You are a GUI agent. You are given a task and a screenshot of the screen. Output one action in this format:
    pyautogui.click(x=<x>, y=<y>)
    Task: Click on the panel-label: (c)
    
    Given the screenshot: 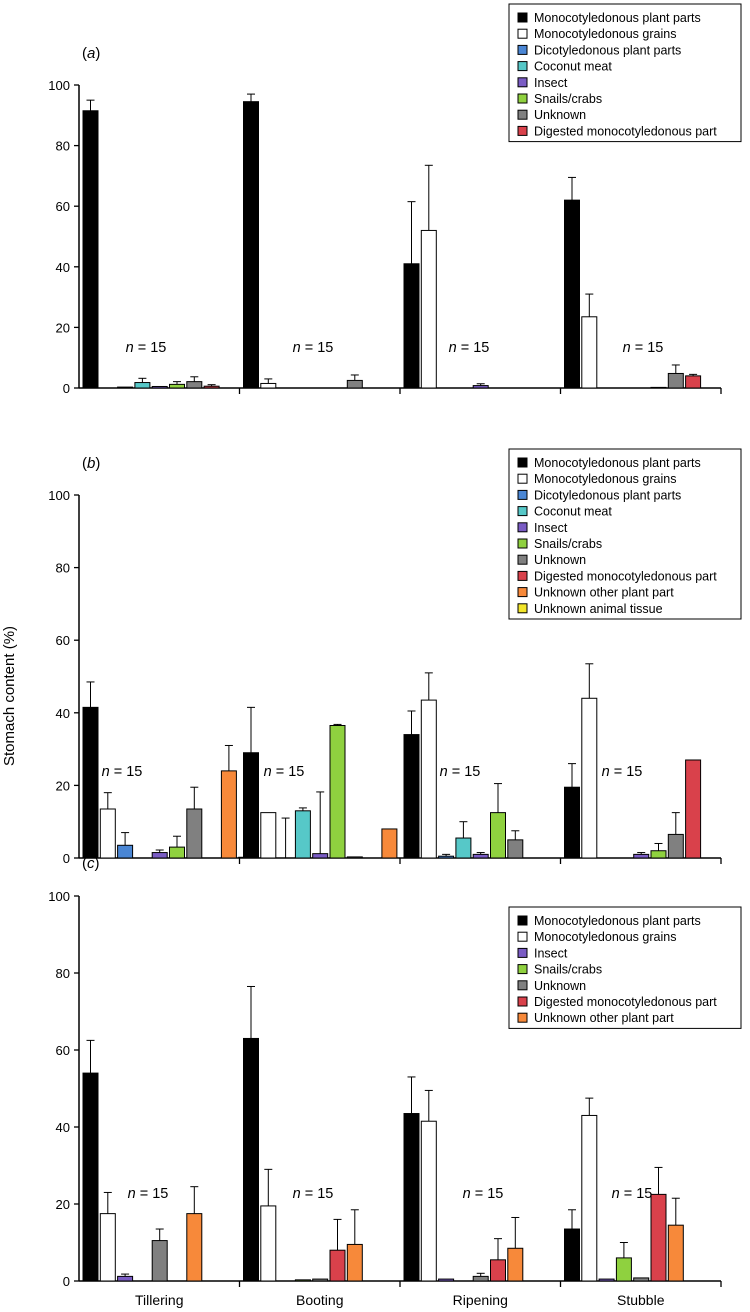 What is the action you would take?
    pyautogui.click(x=91, y=863)
    